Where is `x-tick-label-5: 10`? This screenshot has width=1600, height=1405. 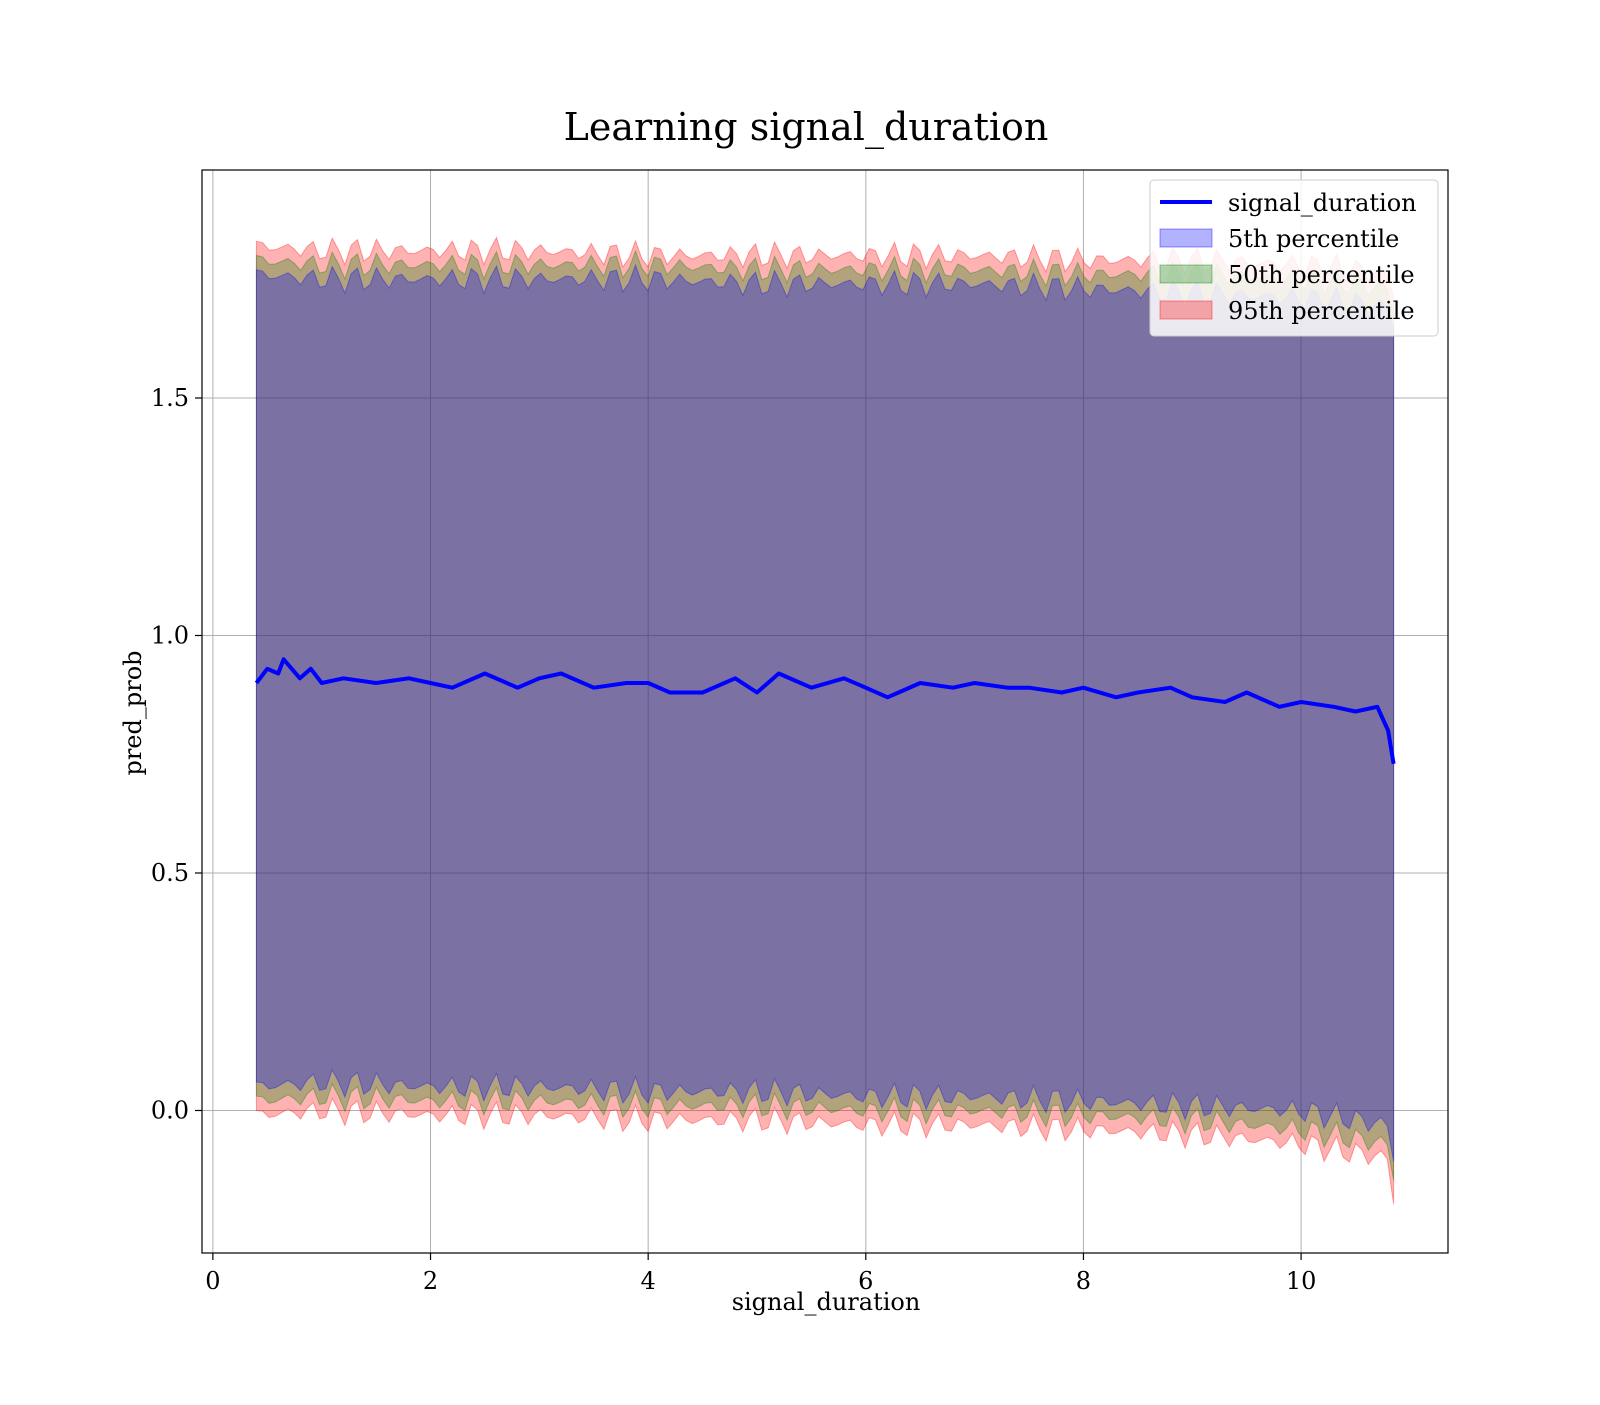 x-tick-label-5: 10 is located at coordinates (1301, 1281).